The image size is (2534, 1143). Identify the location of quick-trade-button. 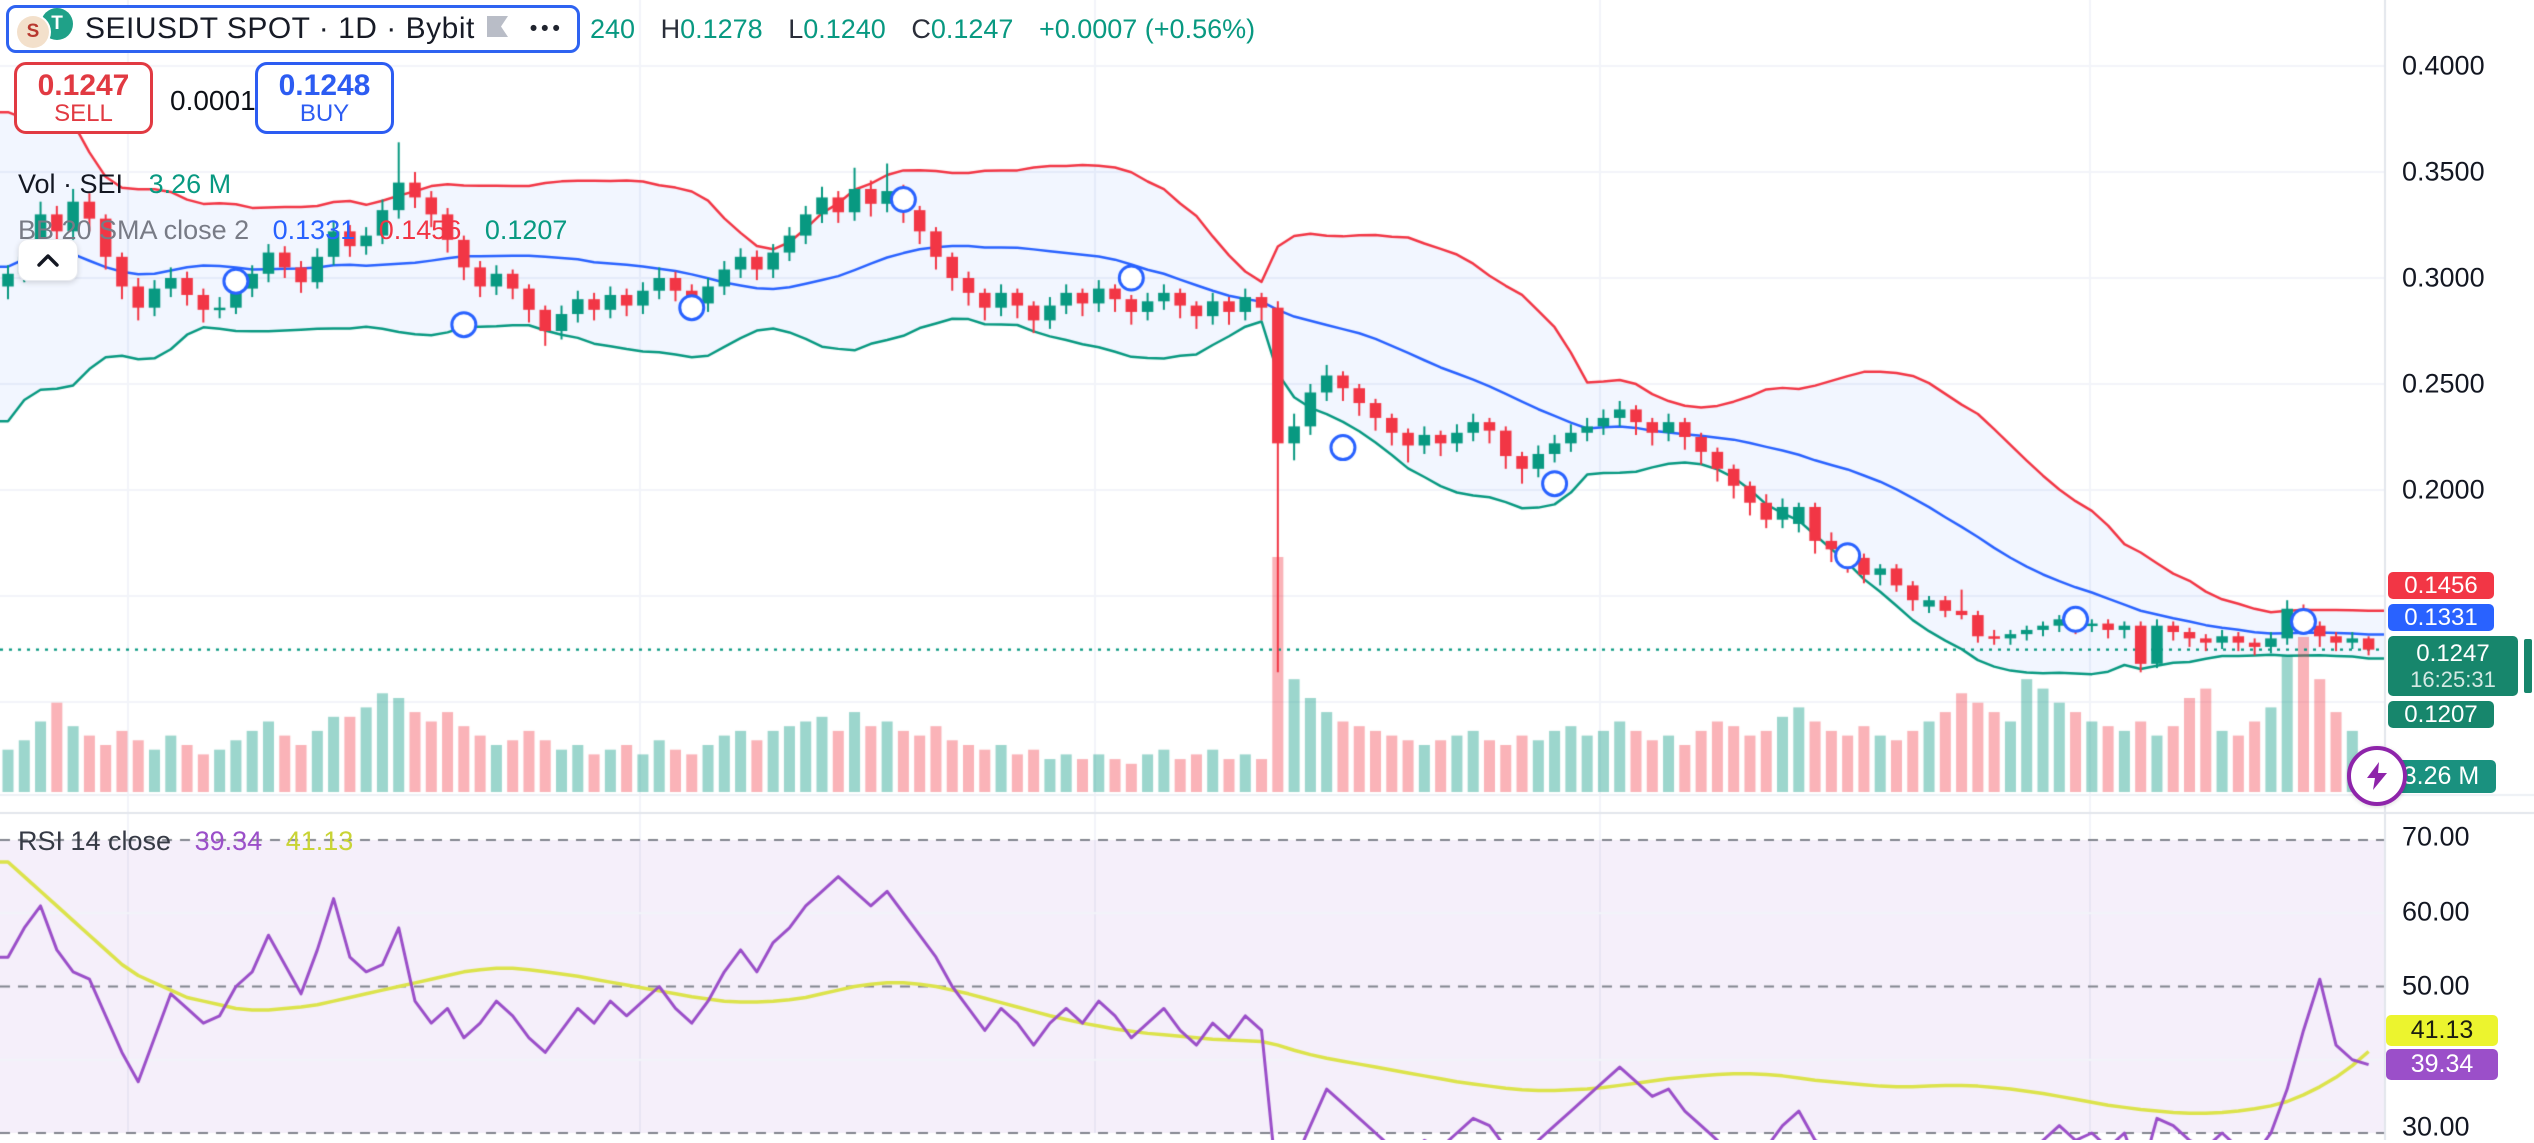
(2377, 776).